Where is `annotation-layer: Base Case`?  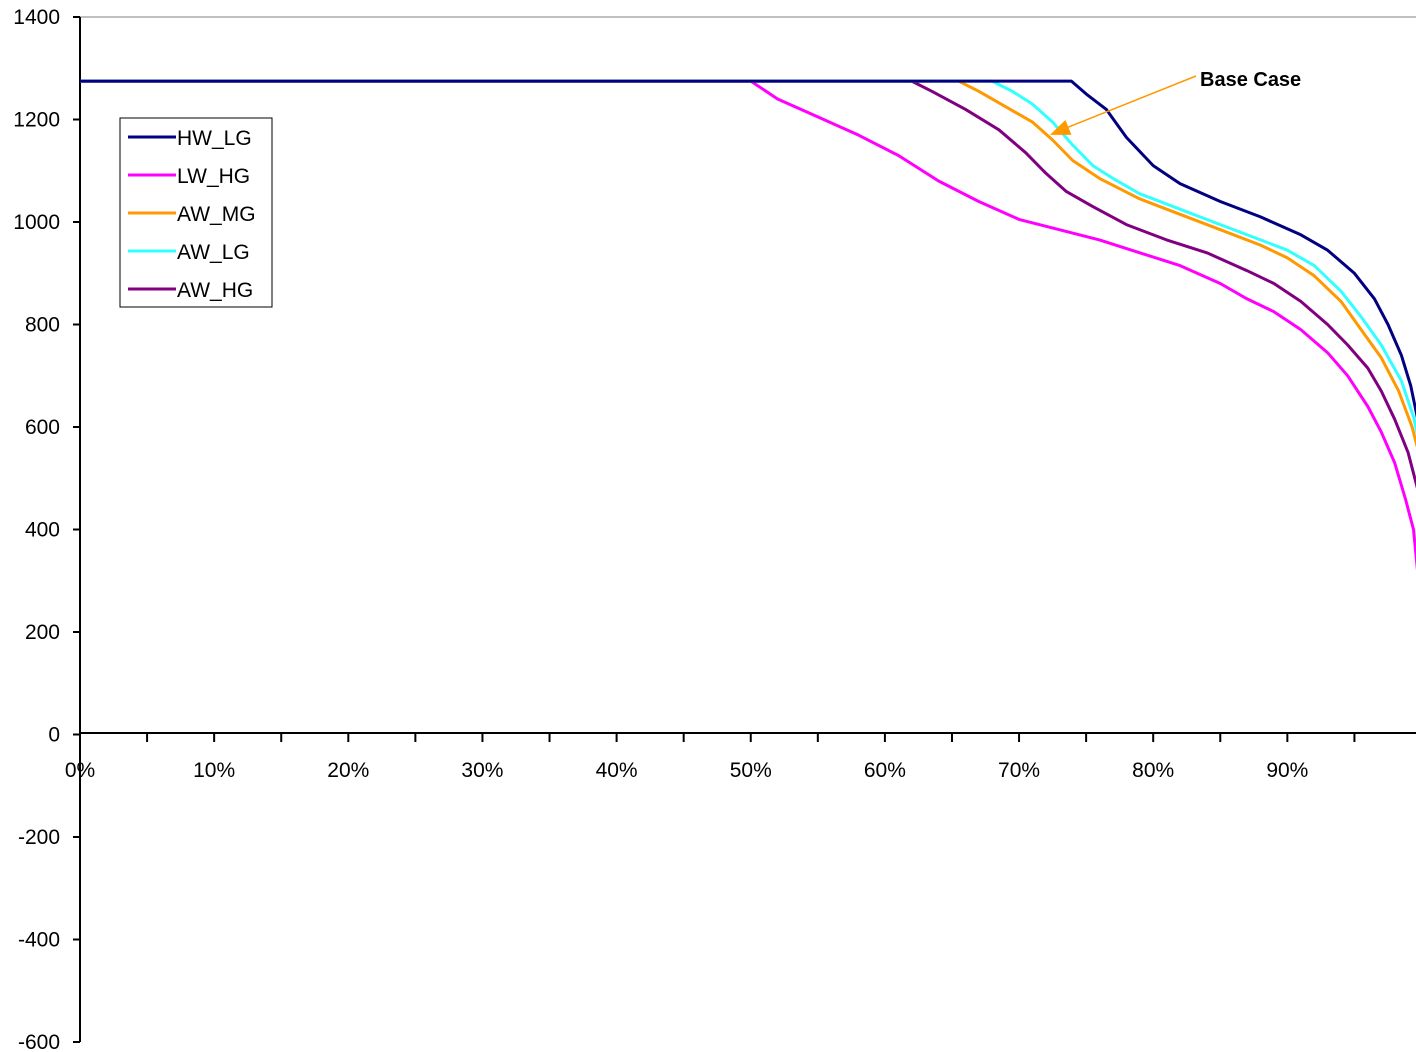 annotation-layer: Base Case is located at coordinates (1175, 102).